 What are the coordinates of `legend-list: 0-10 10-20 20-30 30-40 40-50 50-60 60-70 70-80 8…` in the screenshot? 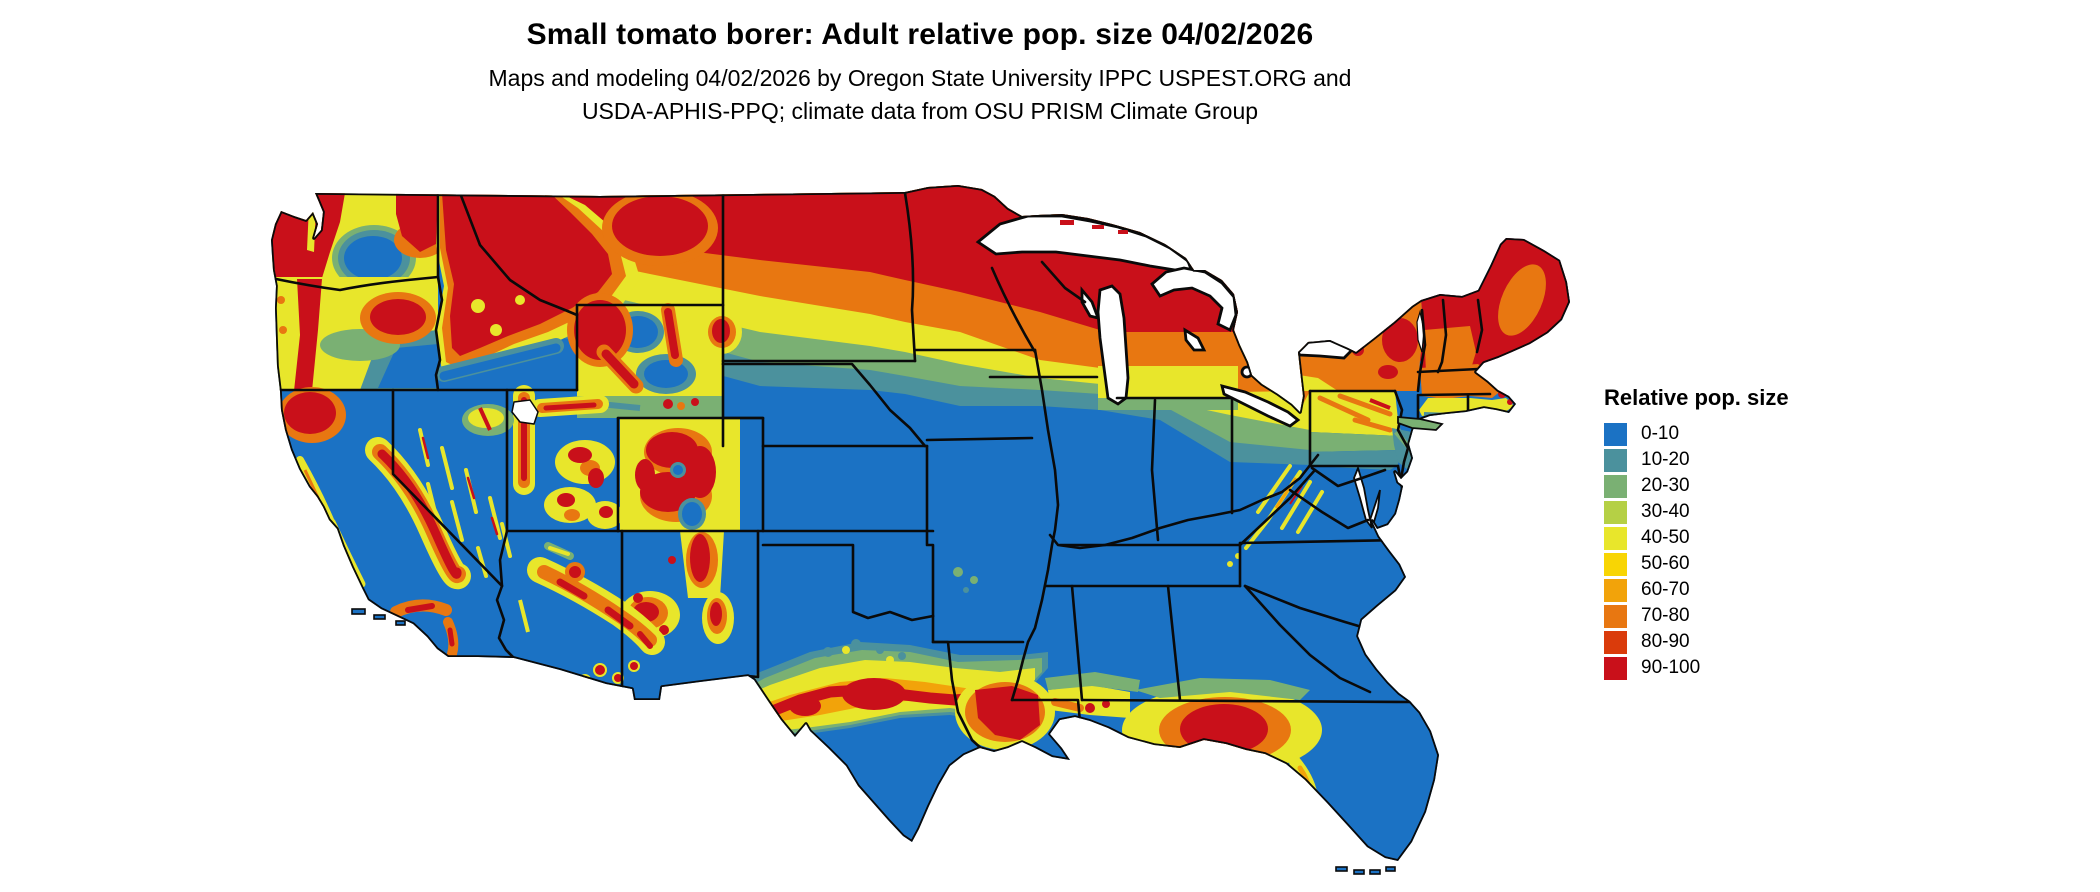 It's located at (1734, 551).